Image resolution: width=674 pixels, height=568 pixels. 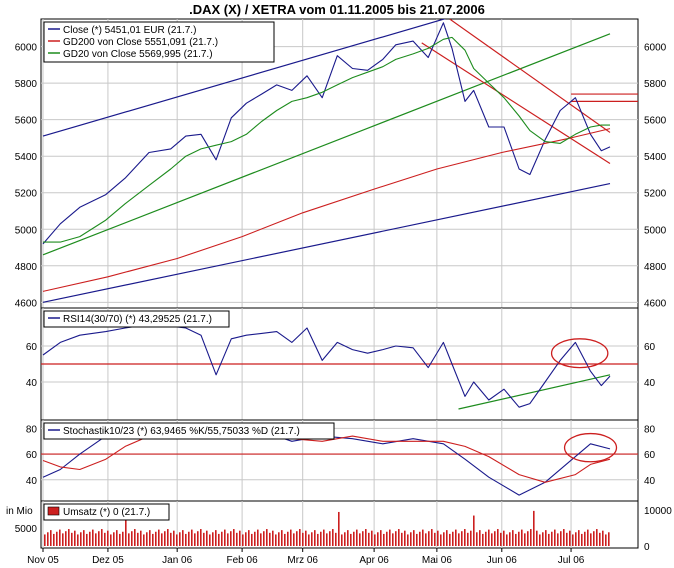 I want to click on stochastic-ytick-label-left: 40, so click(x=32, y=481).